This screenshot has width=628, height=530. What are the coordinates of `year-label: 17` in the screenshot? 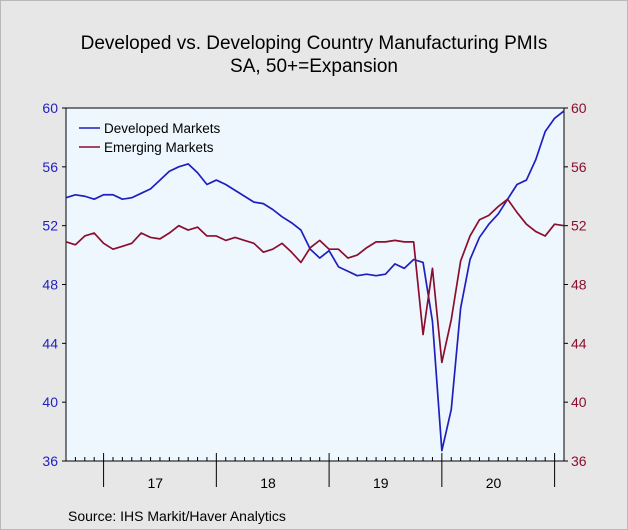 It's located at (155, 483).